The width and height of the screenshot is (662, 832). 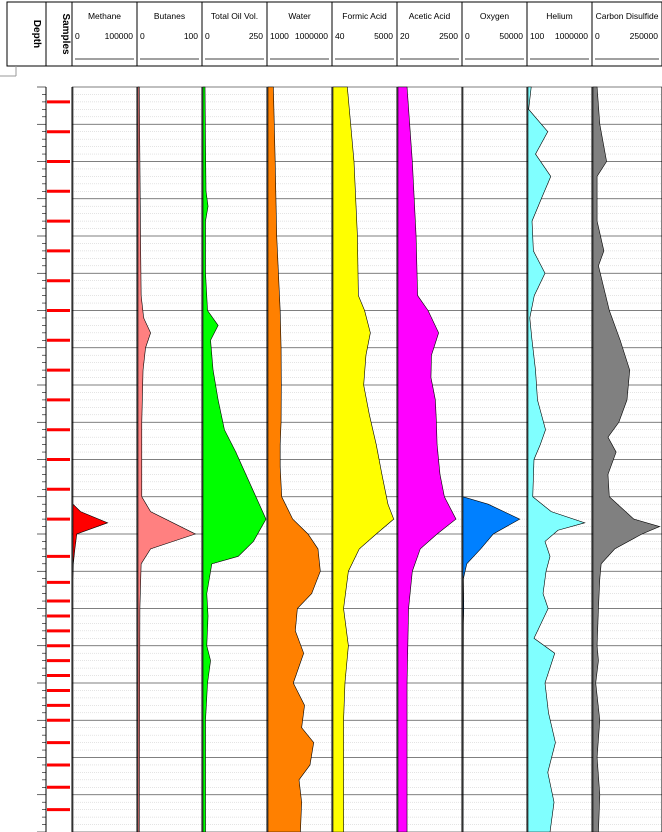 What do you see at coordinates (104, 16) in the screenshot?
I see `track-title: Methane` at bounding box center [104, 16].